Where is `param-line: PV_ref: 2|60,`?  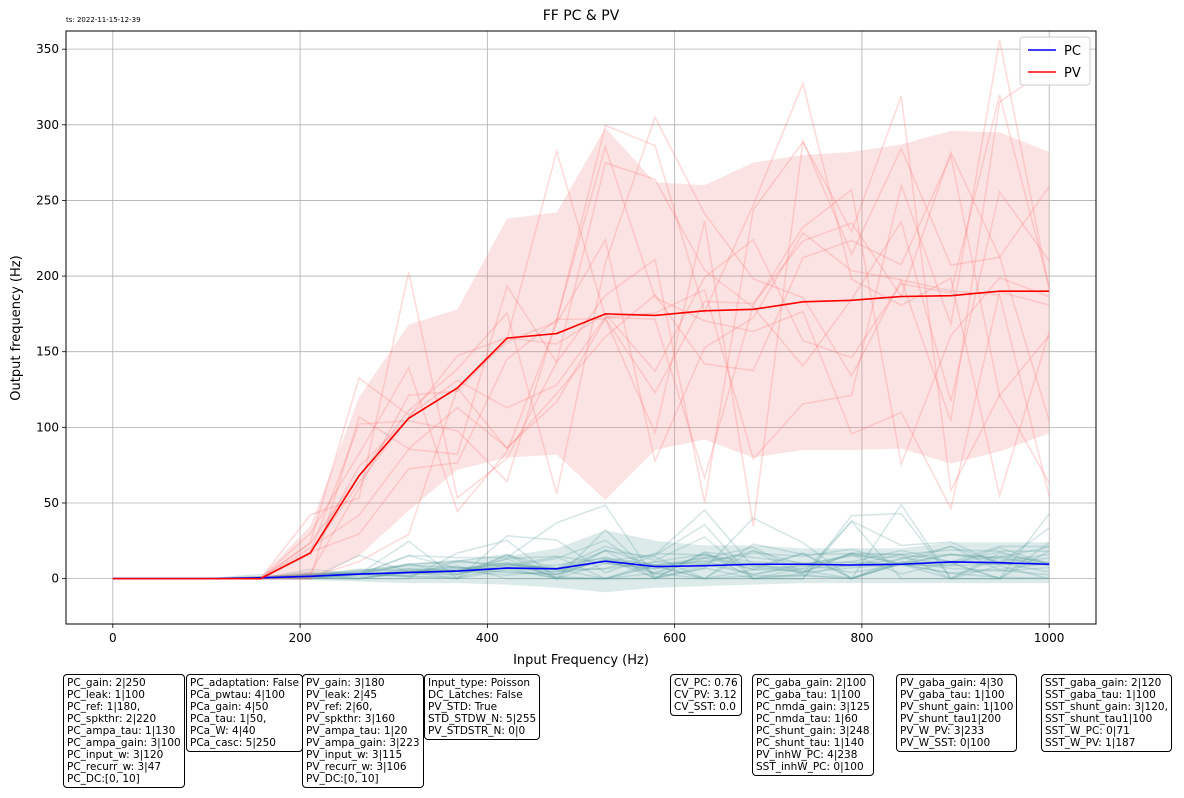 param-line: PV_ref: 2|60, is located at coordinates (339, 707).